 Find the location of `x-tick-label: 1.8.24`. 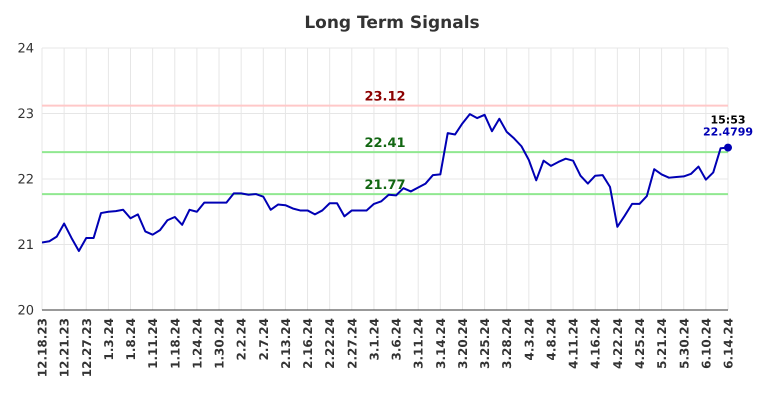

x-tick-label: 1.8.24 is located at coordinates (131, 339).